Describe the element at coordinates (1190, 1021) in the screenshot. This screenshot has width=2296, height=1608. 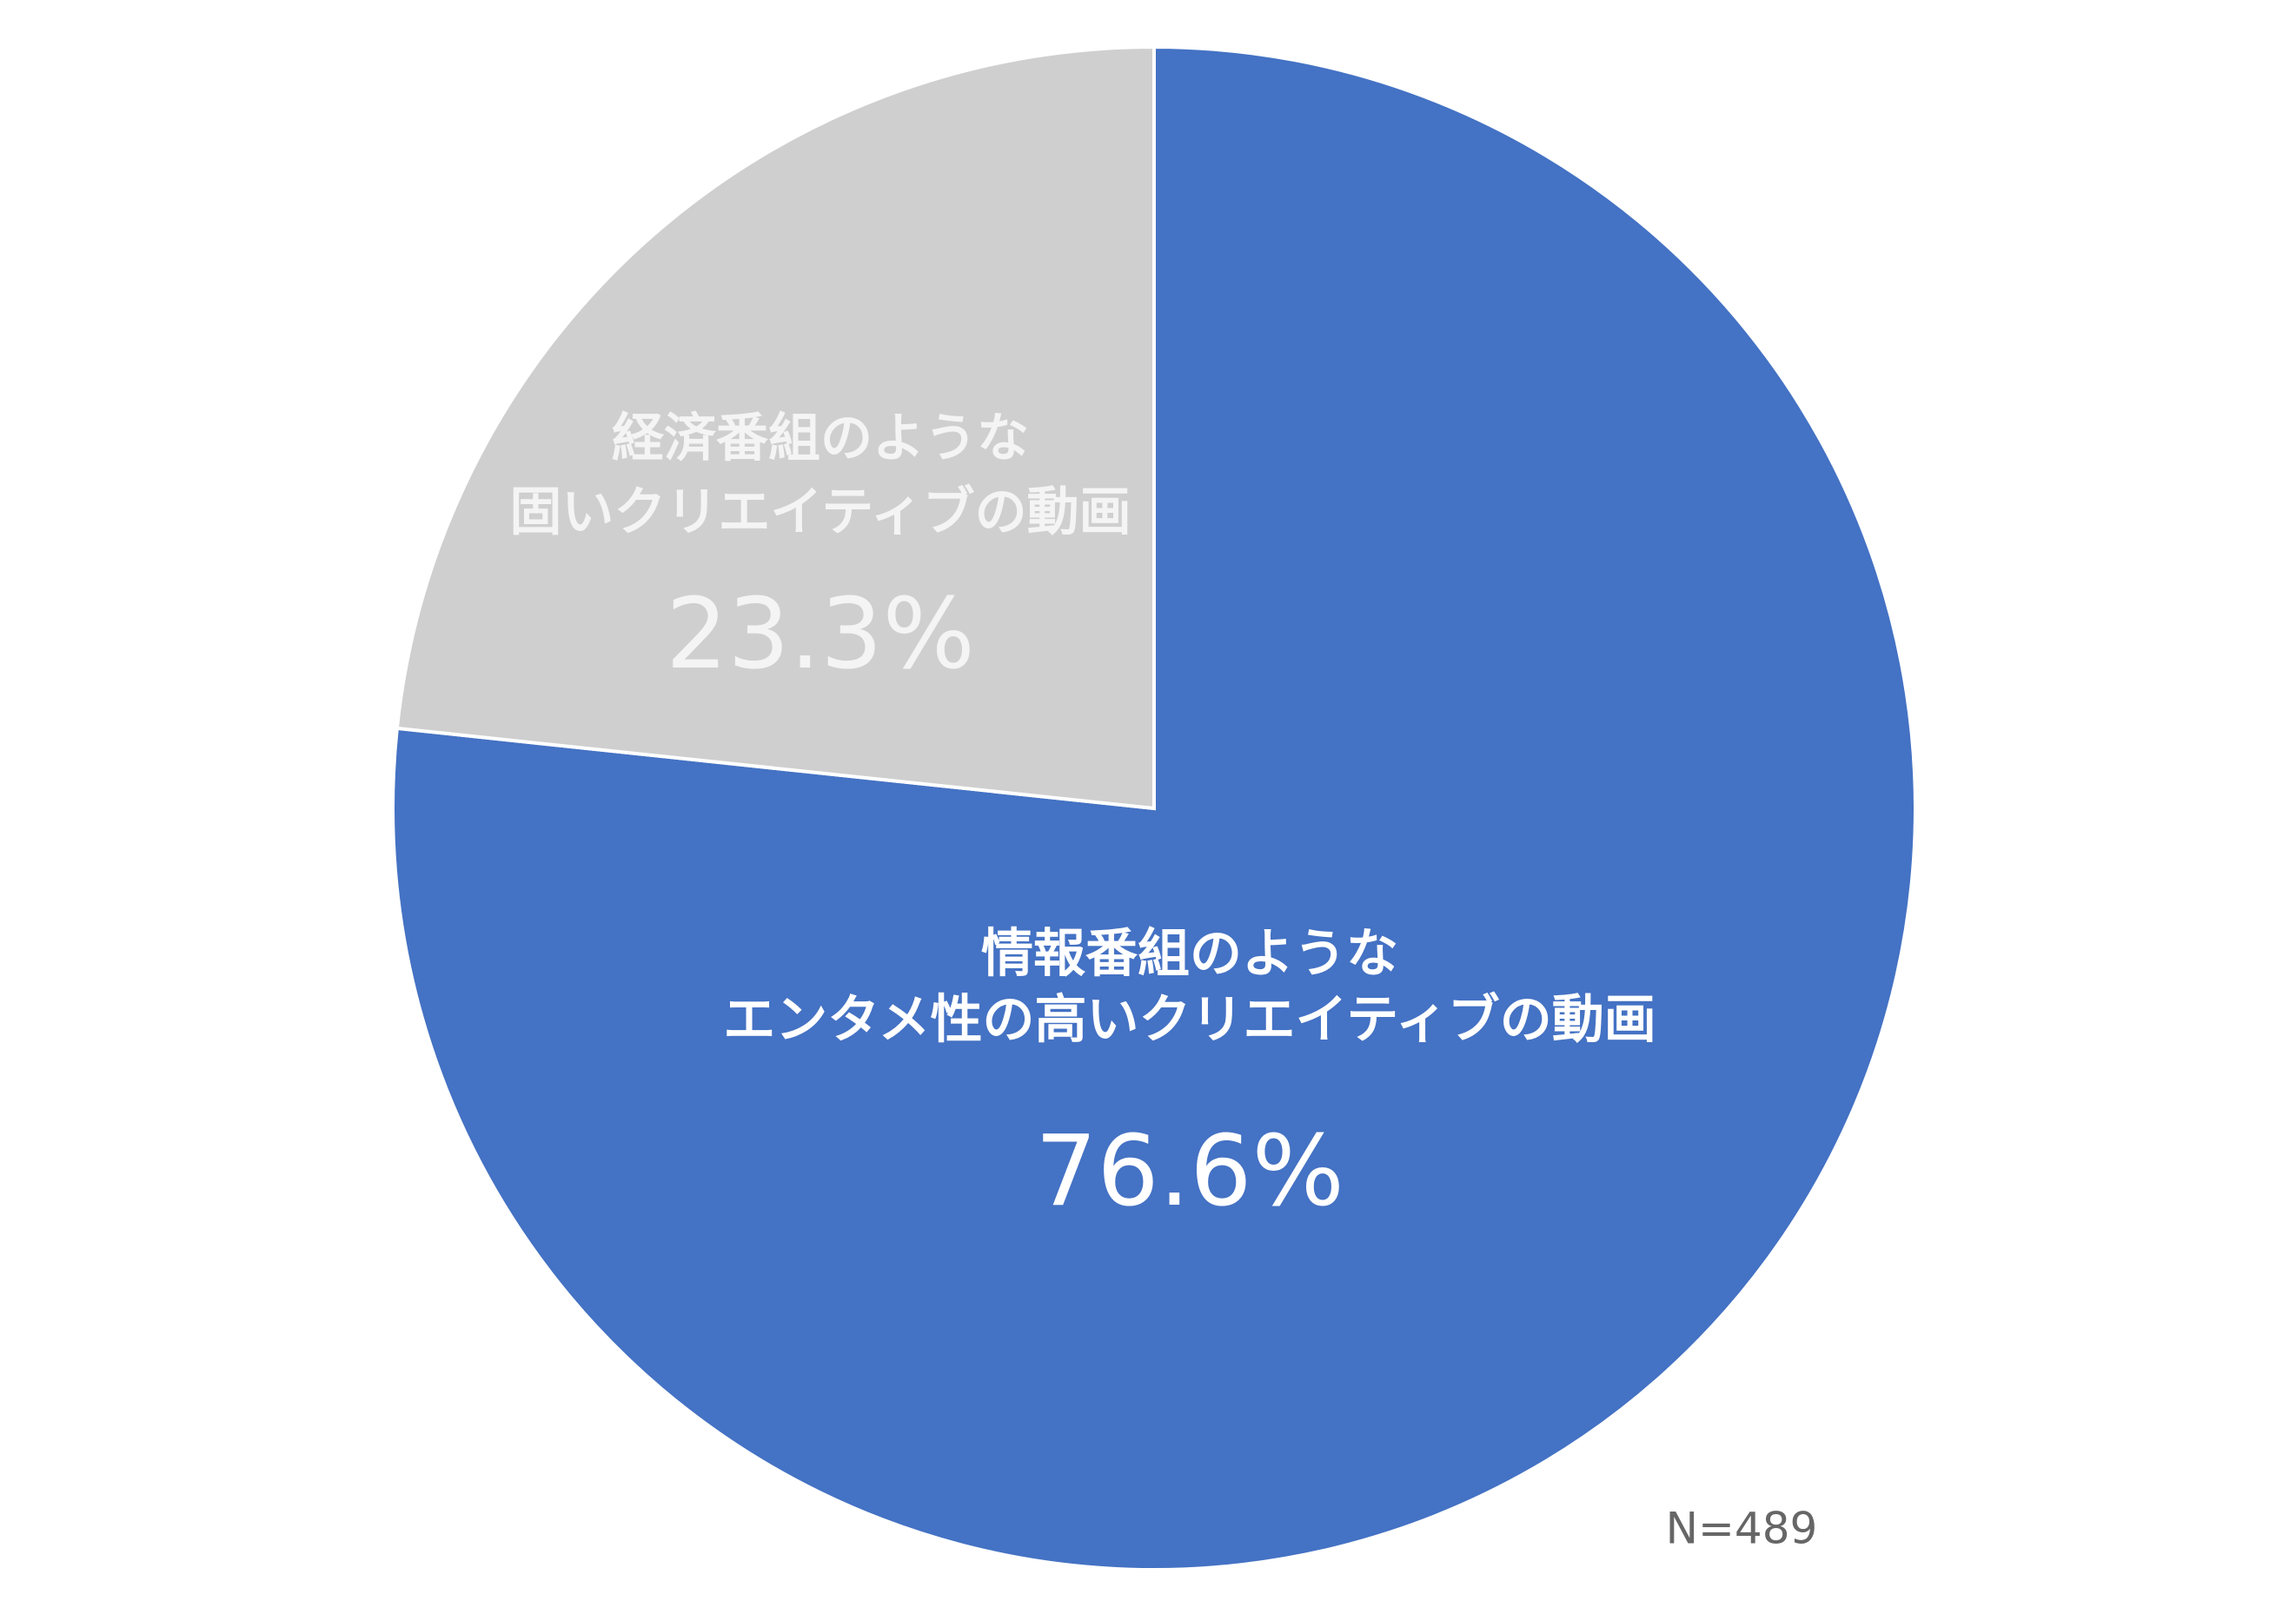
I see `slice-label: エンタメ性の高いクリエイティブの動画` at that location.